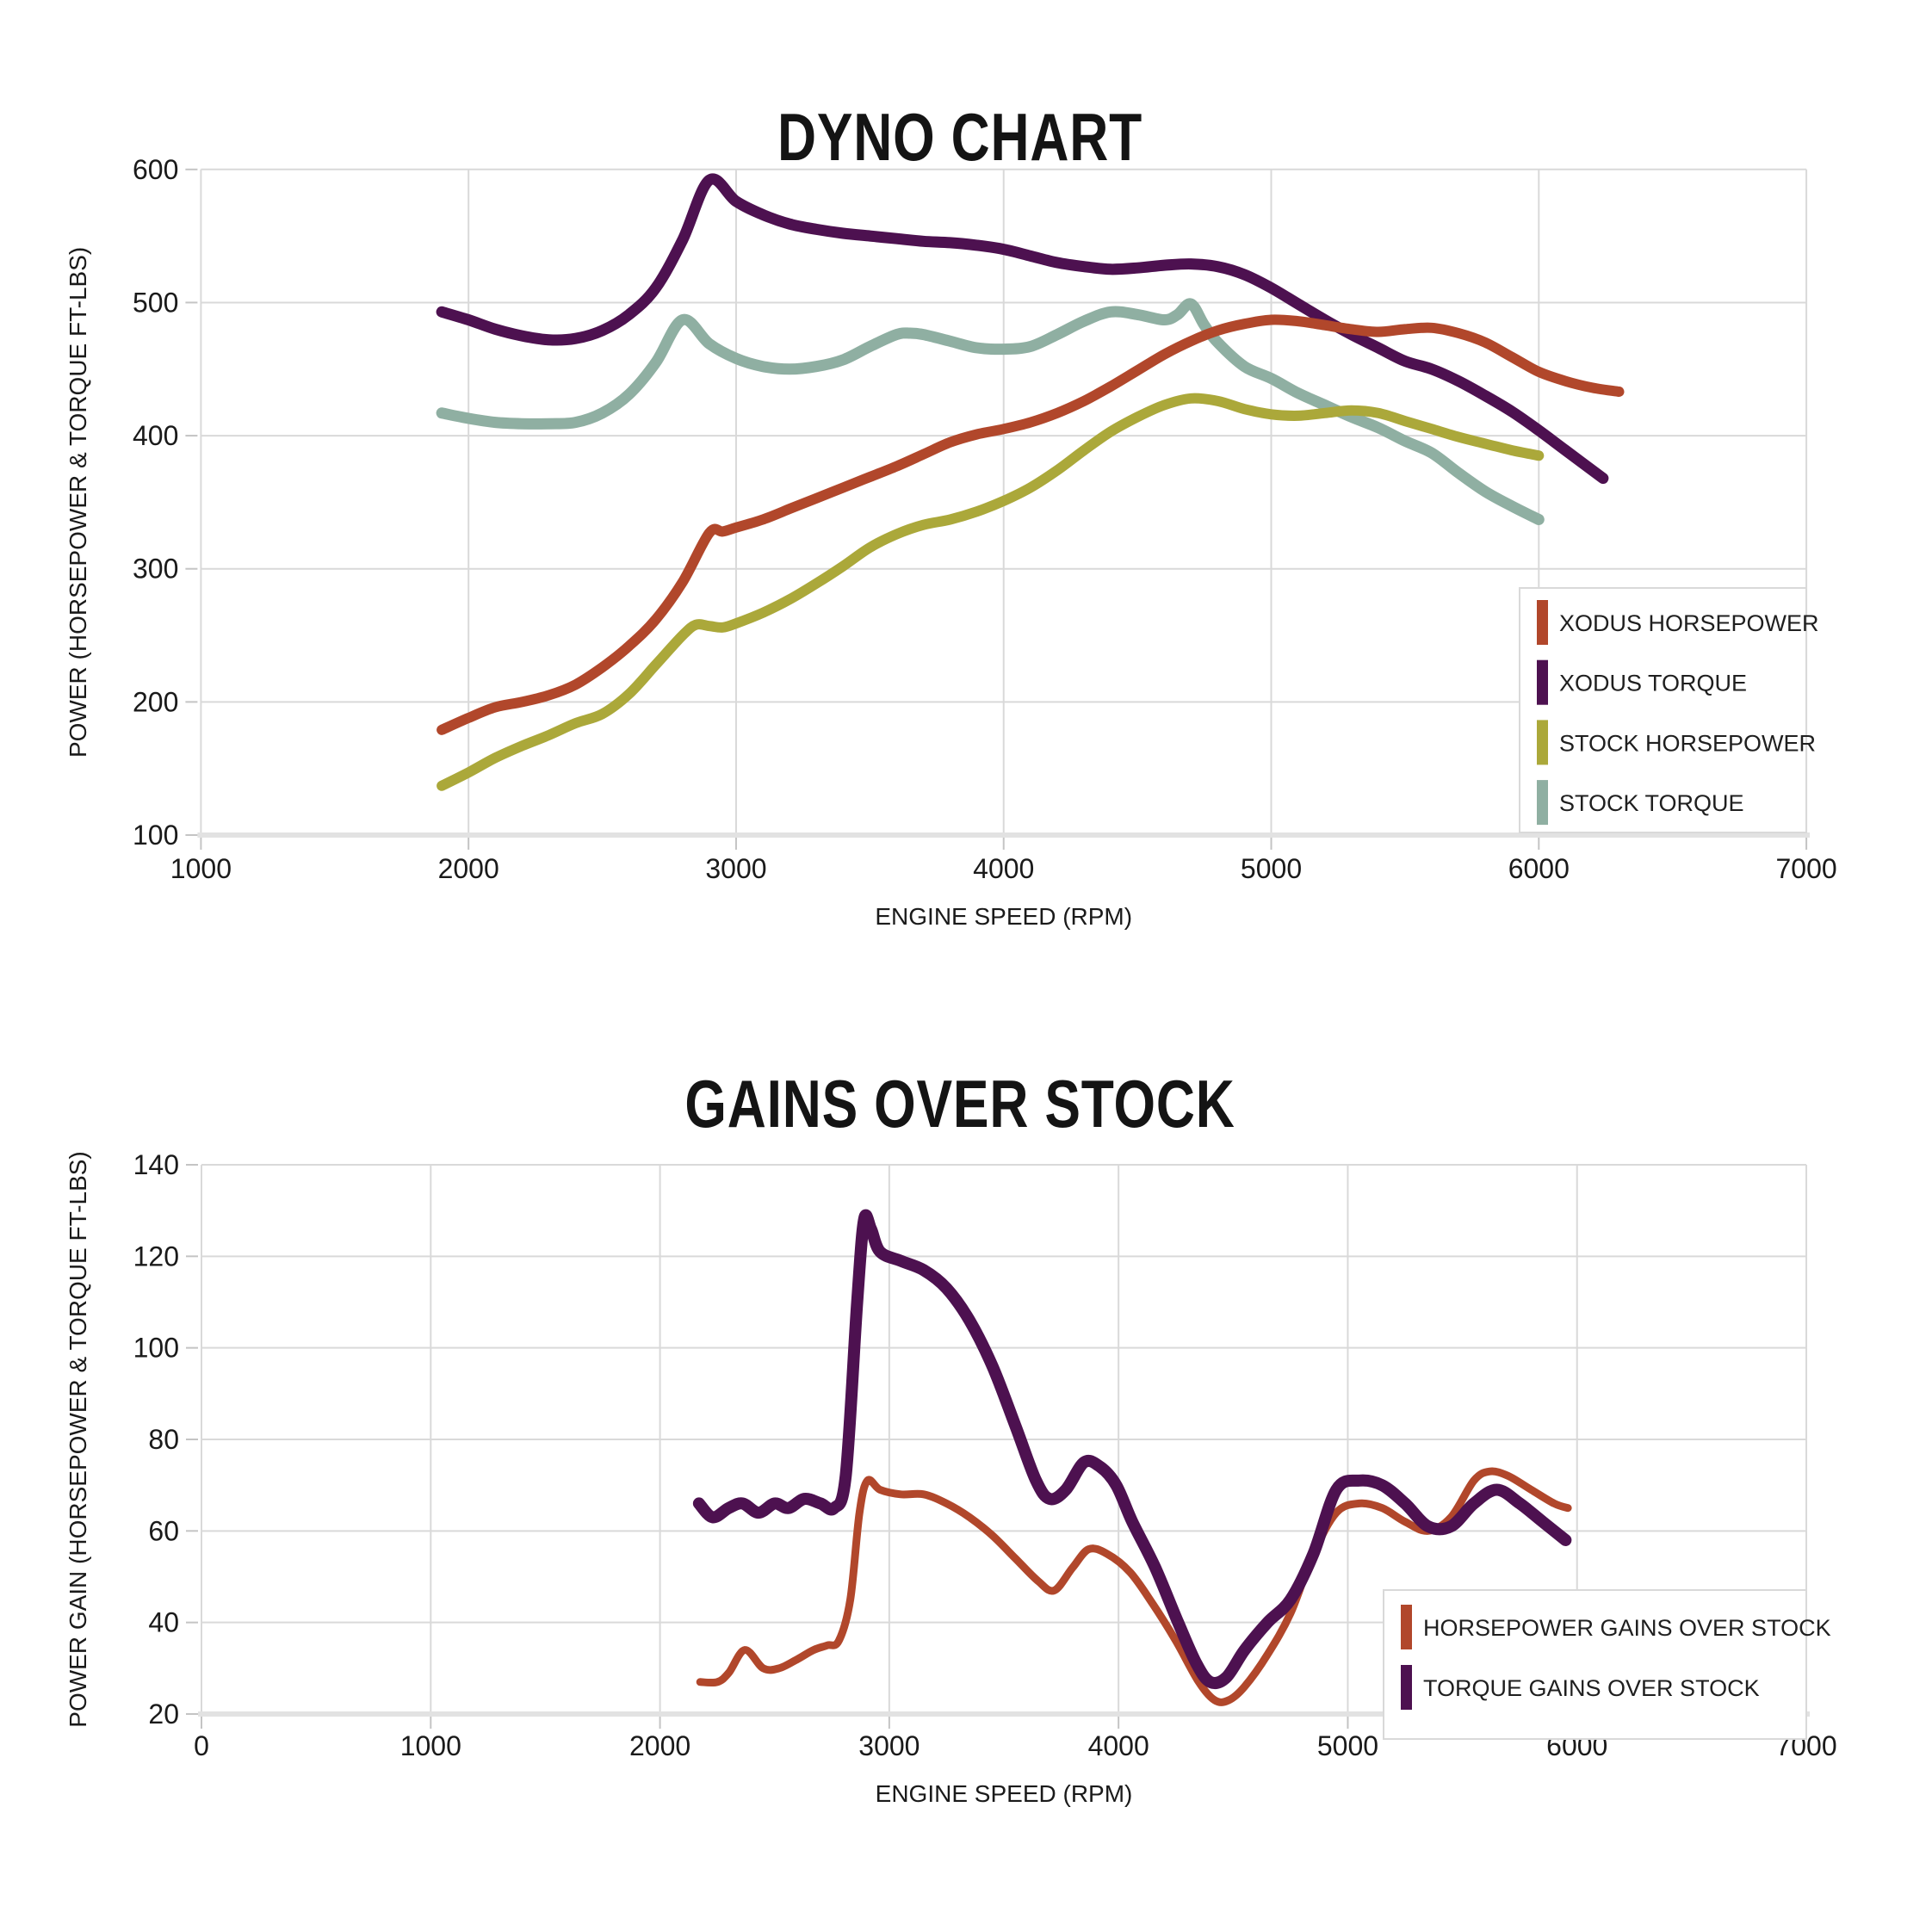 The image size is (1932, 1906). I want to click on legend-item-xodus-torque: XODUS TORQUE, so click(1642, 682).